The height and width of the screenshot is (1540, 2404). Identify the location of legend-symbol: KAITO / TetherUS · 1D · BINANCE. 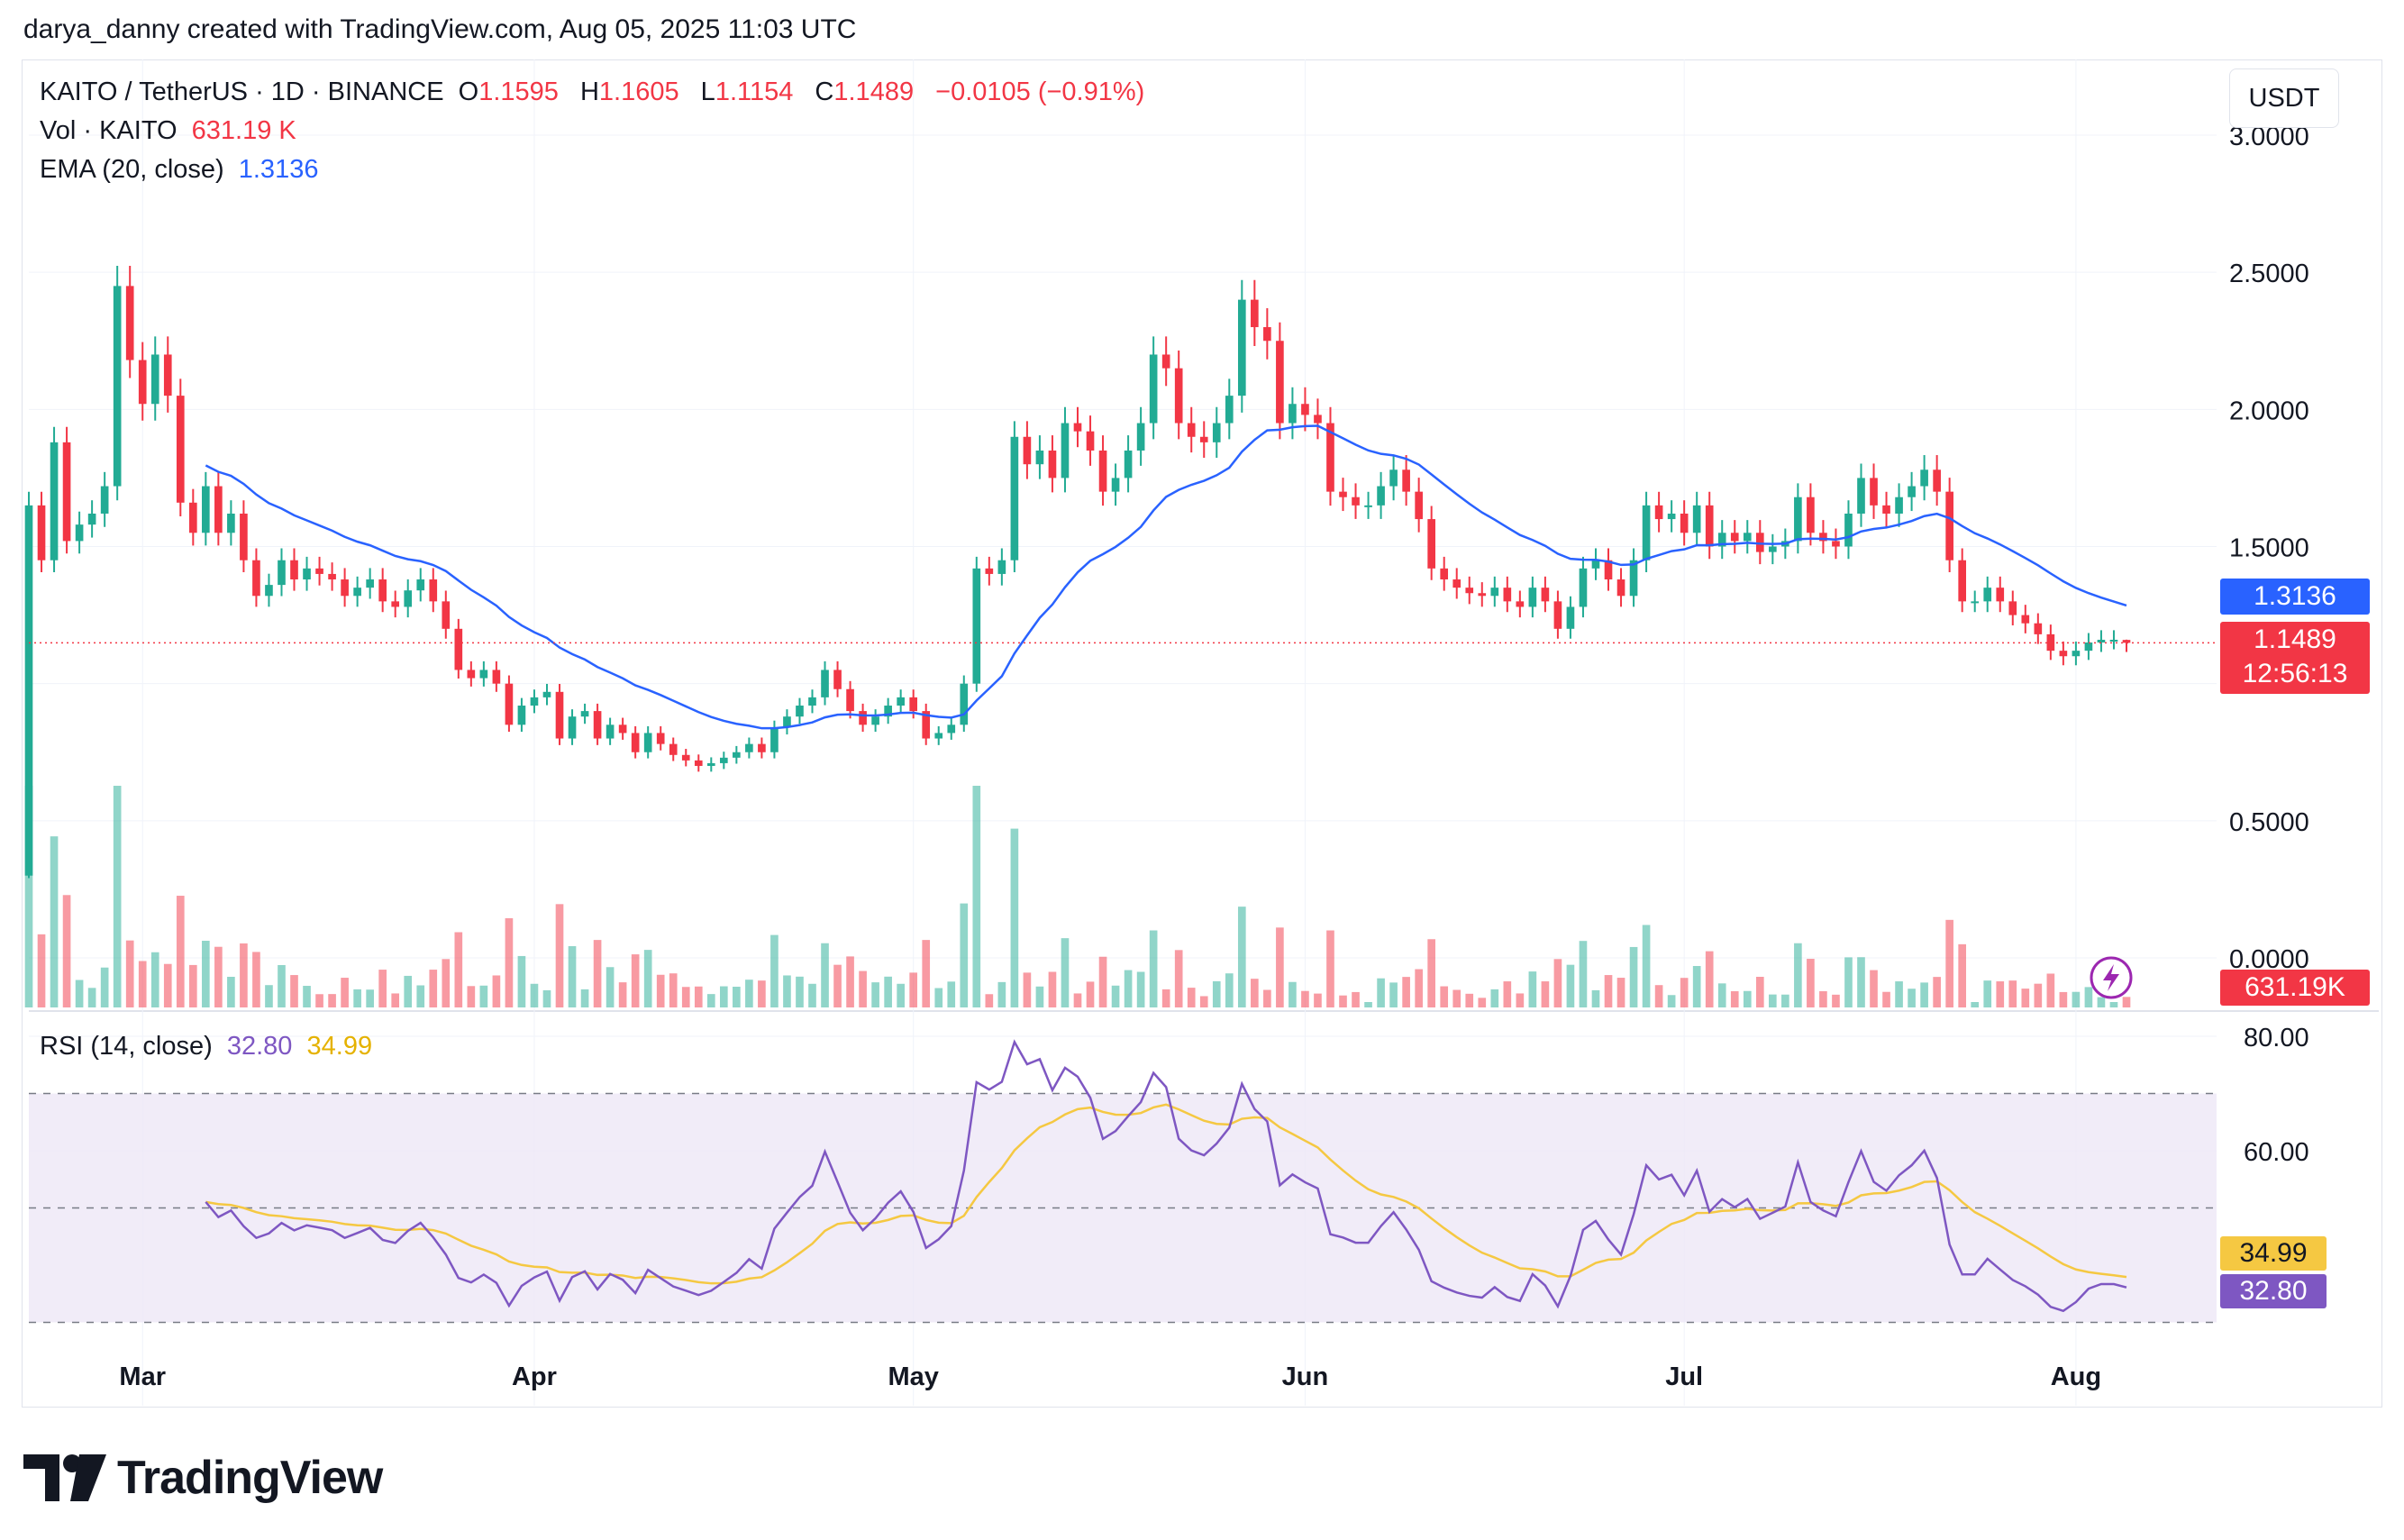
(242, 91).